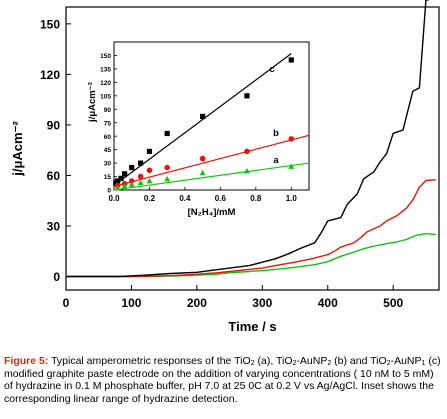 The height and width of the screenshot is (419, 447). Describe the element at coordinates (54, 176) in the screenshot. I see `y-tick-label-2: 60` at that location.